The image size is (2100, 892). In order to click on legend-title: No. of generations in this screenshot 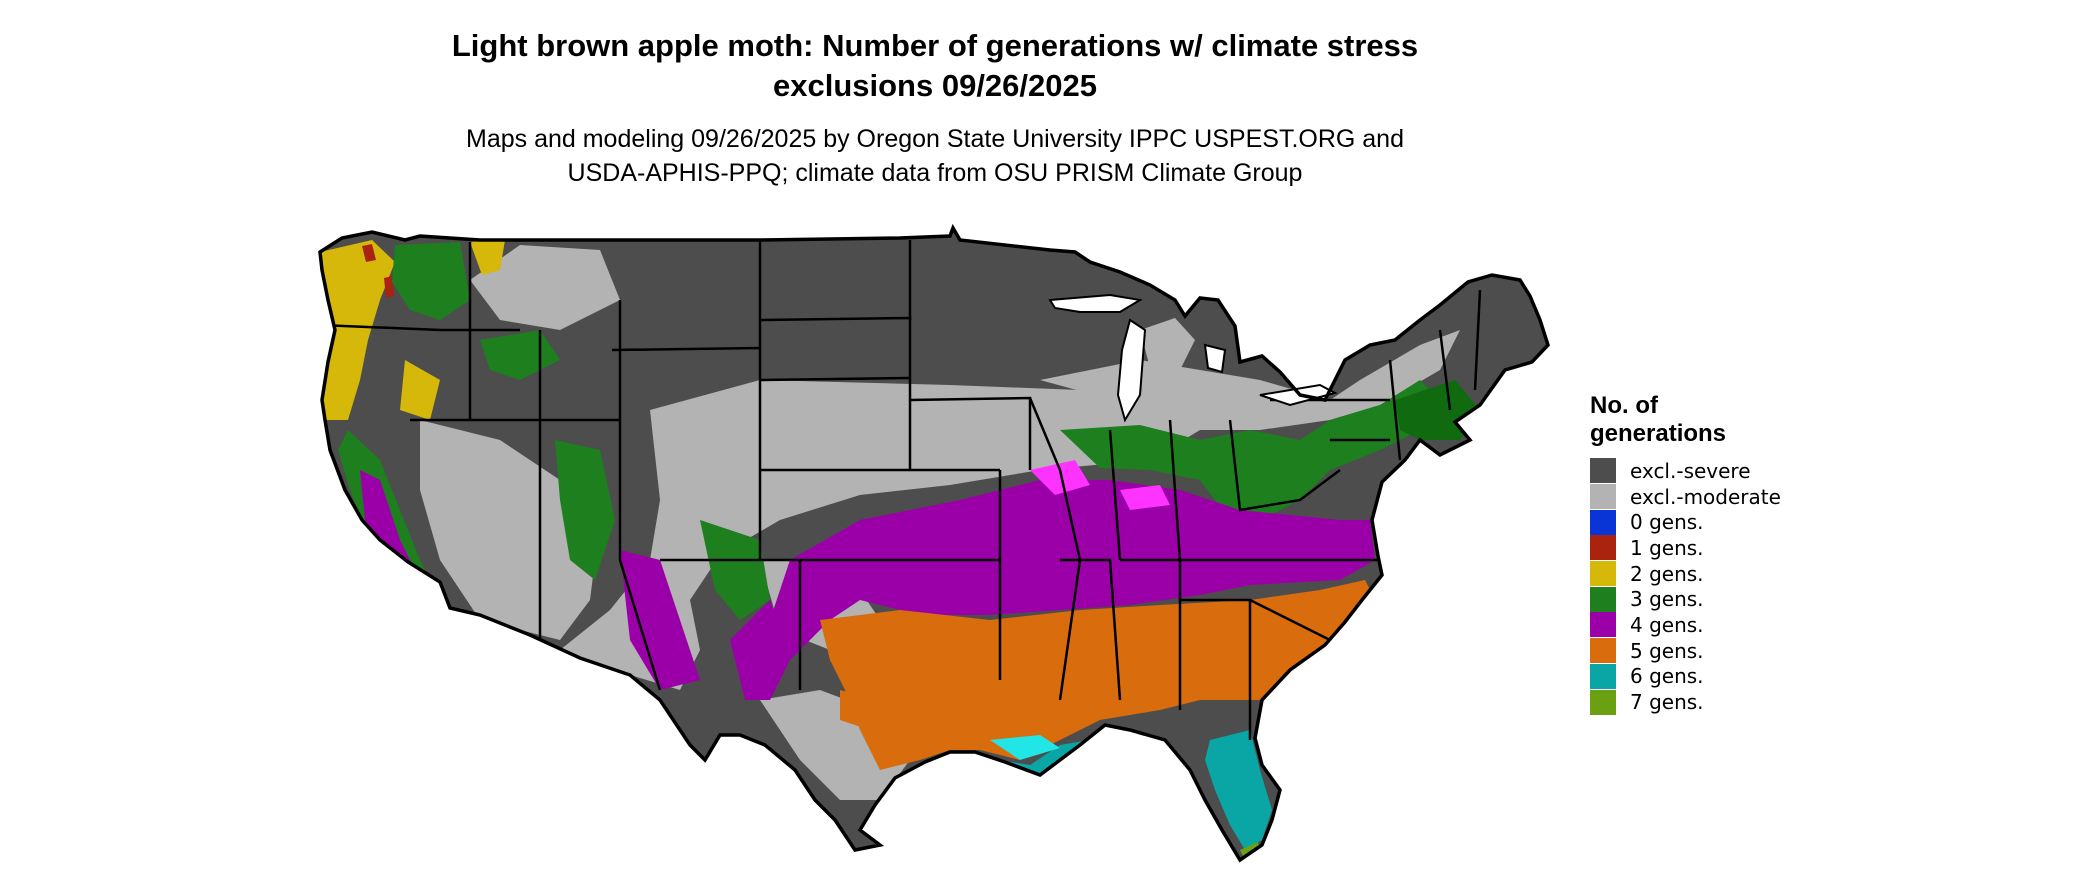, I will do `click(1685, 420)`.